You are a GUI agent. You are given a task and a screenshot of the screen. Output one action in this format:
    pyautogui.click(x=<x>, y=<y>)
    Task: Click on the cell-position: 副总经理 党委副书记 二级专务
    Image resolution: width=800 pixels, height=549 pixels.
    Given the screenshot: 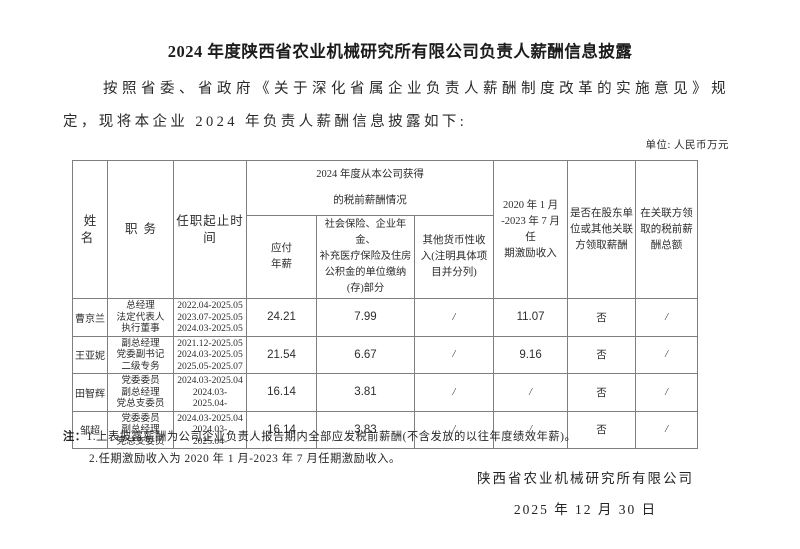 What is the action you would take?
    pyautogui.click(x=140, y=354)
    